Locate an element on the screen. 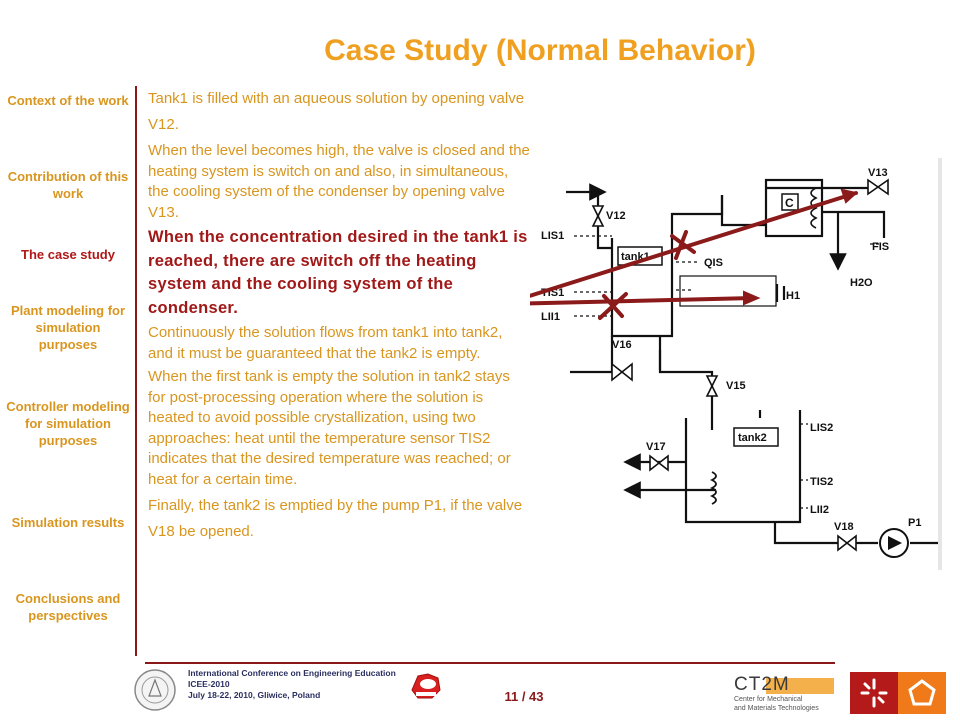 This screenshot has height=720, width=960. ct2m-subtitle-line: Center for Mechanical is located at coordinates (768, 699).